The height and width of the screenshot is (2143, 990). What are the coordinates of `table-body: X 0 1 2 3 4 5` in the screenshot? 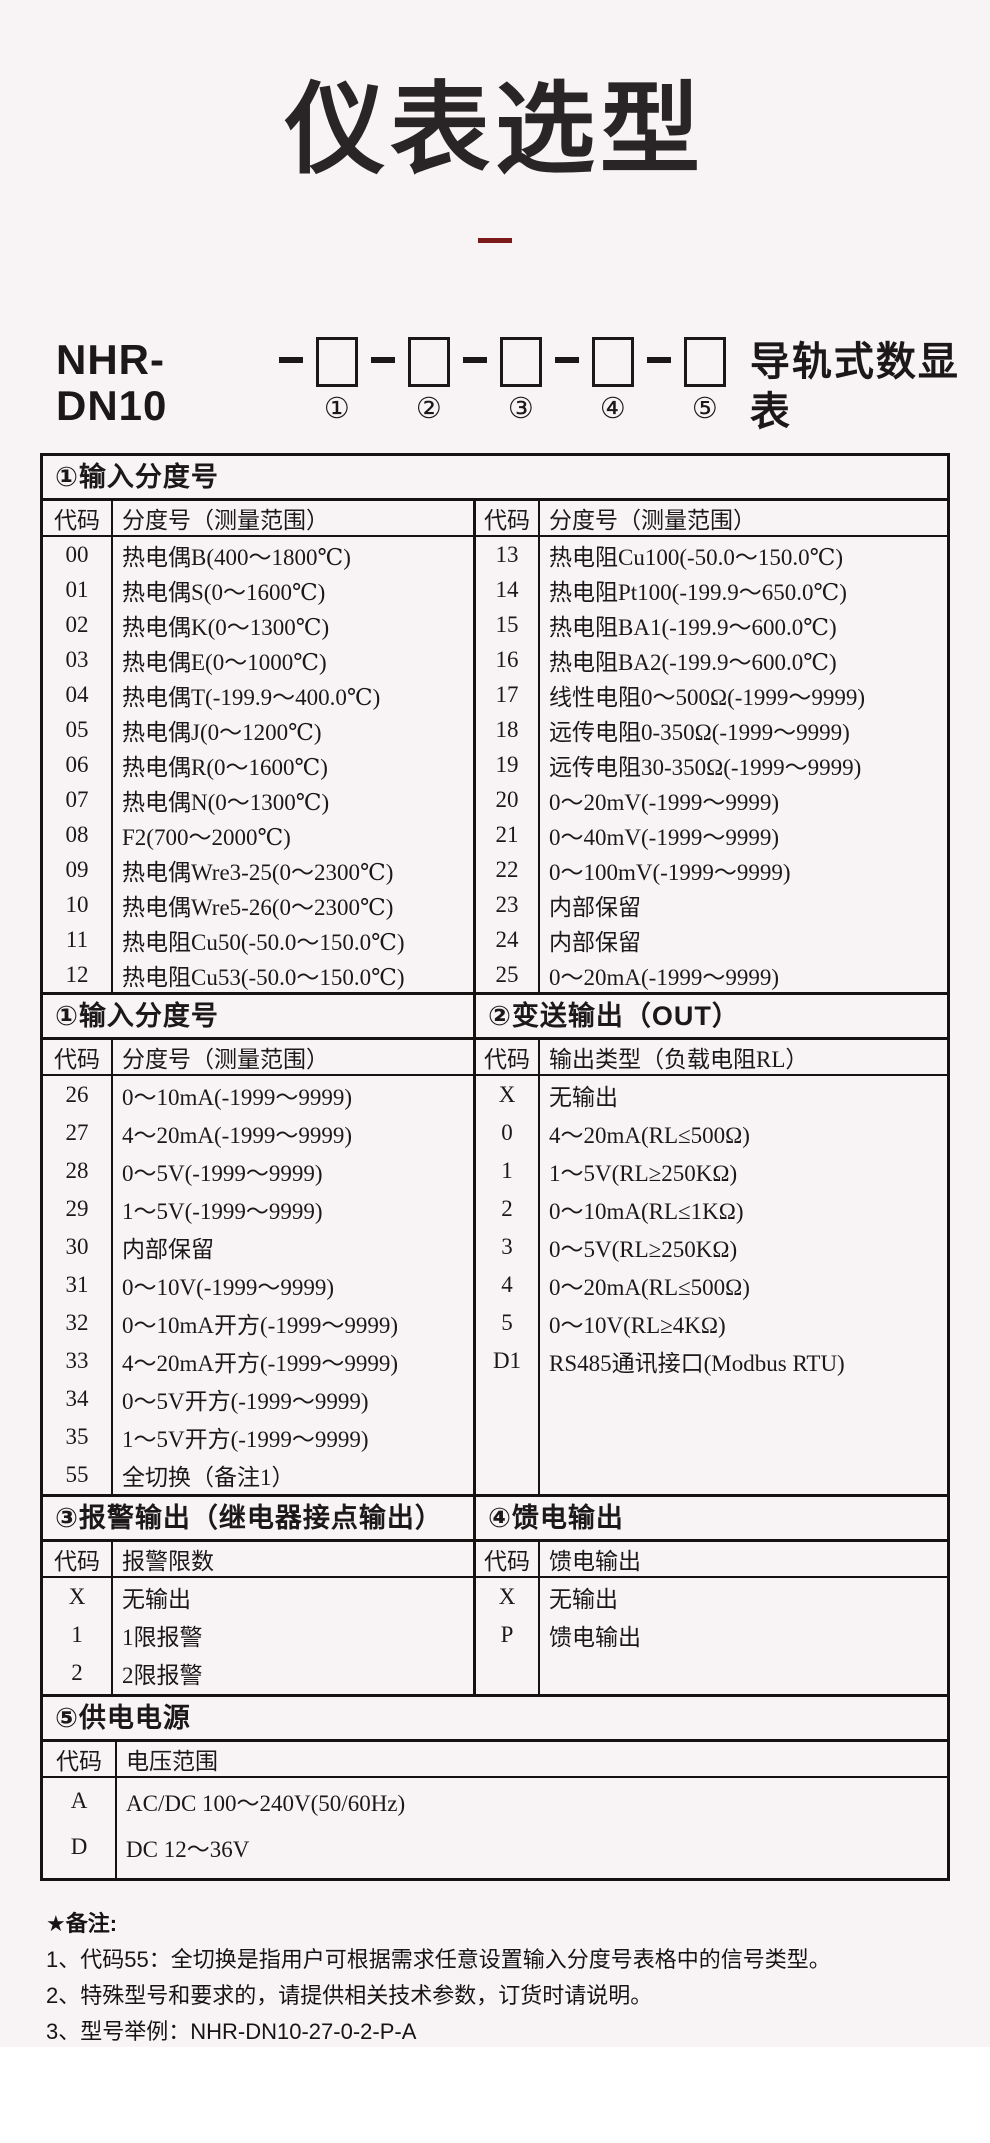 It's located at (711, 1285).